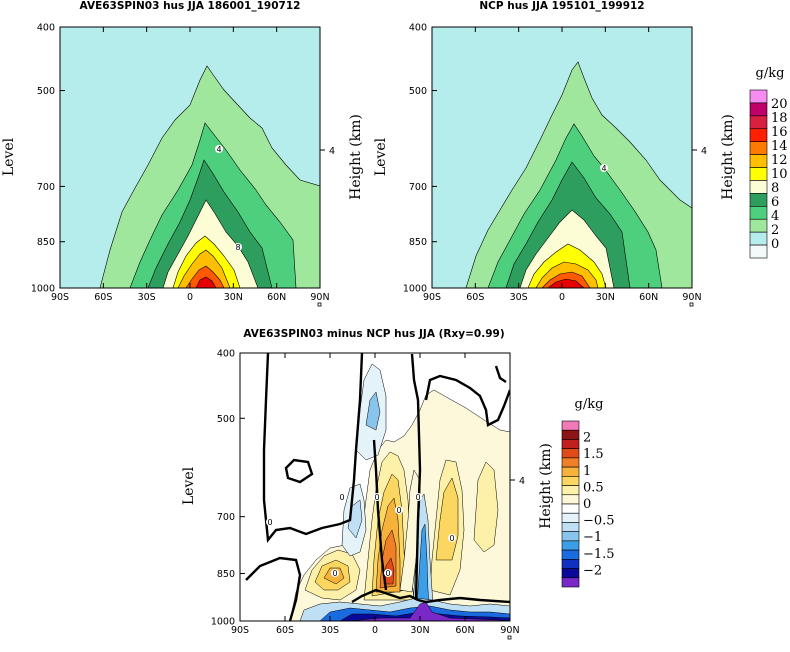 This screenshot has width=790, height=652. What do you see at coordinates (546, 486) in the screenshot?
I see `panel-3-ylabel-right: Height (km)` at bounding box center [546, 486].